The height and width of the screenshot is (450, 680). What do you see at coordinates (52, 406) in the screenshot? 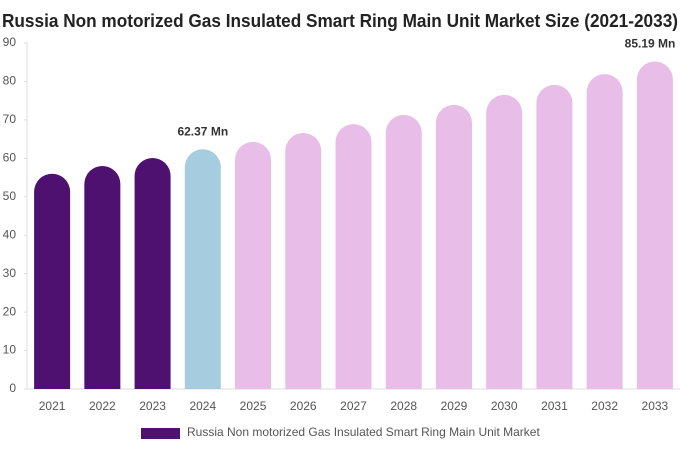
I see `x-tick-label: 2021` at bounding box center [52, 406].